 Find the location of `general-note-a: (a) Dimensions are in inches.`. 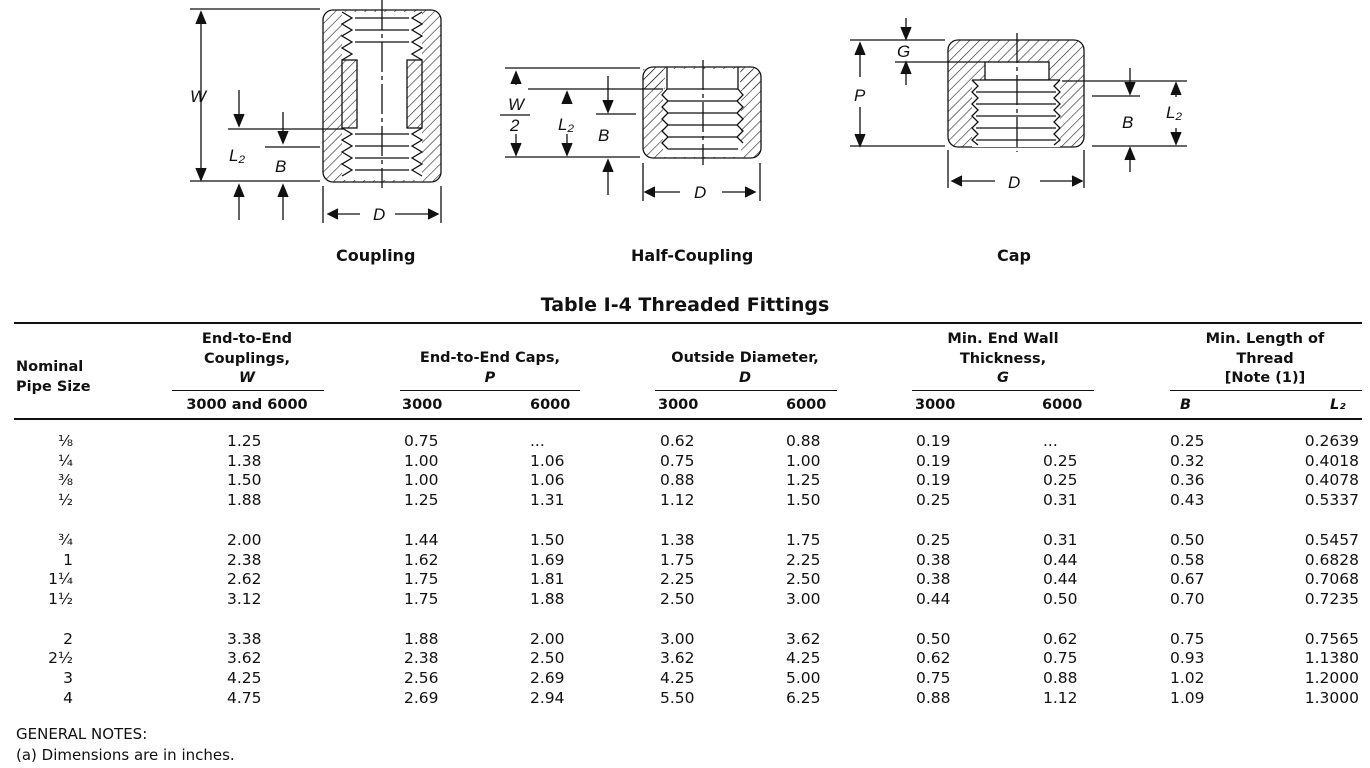

general-note-a: (a) Dimensions are in inches. is located at coordinates (125, 755).